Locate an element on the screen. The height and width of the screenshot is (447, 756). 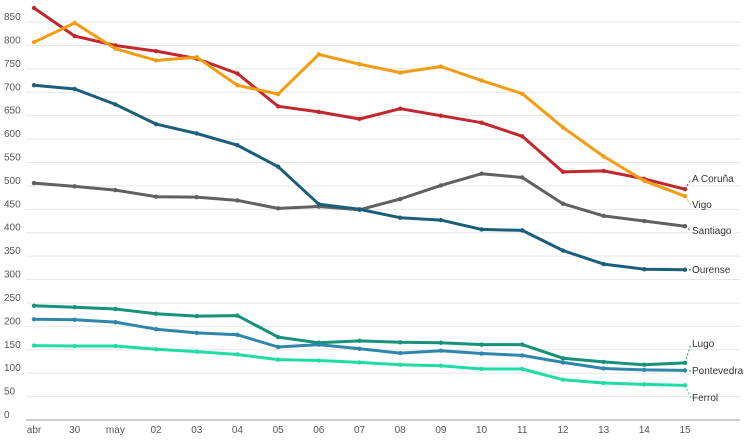
series-label-pontevedra: Pontevedra is located at coordinates (718, 371).